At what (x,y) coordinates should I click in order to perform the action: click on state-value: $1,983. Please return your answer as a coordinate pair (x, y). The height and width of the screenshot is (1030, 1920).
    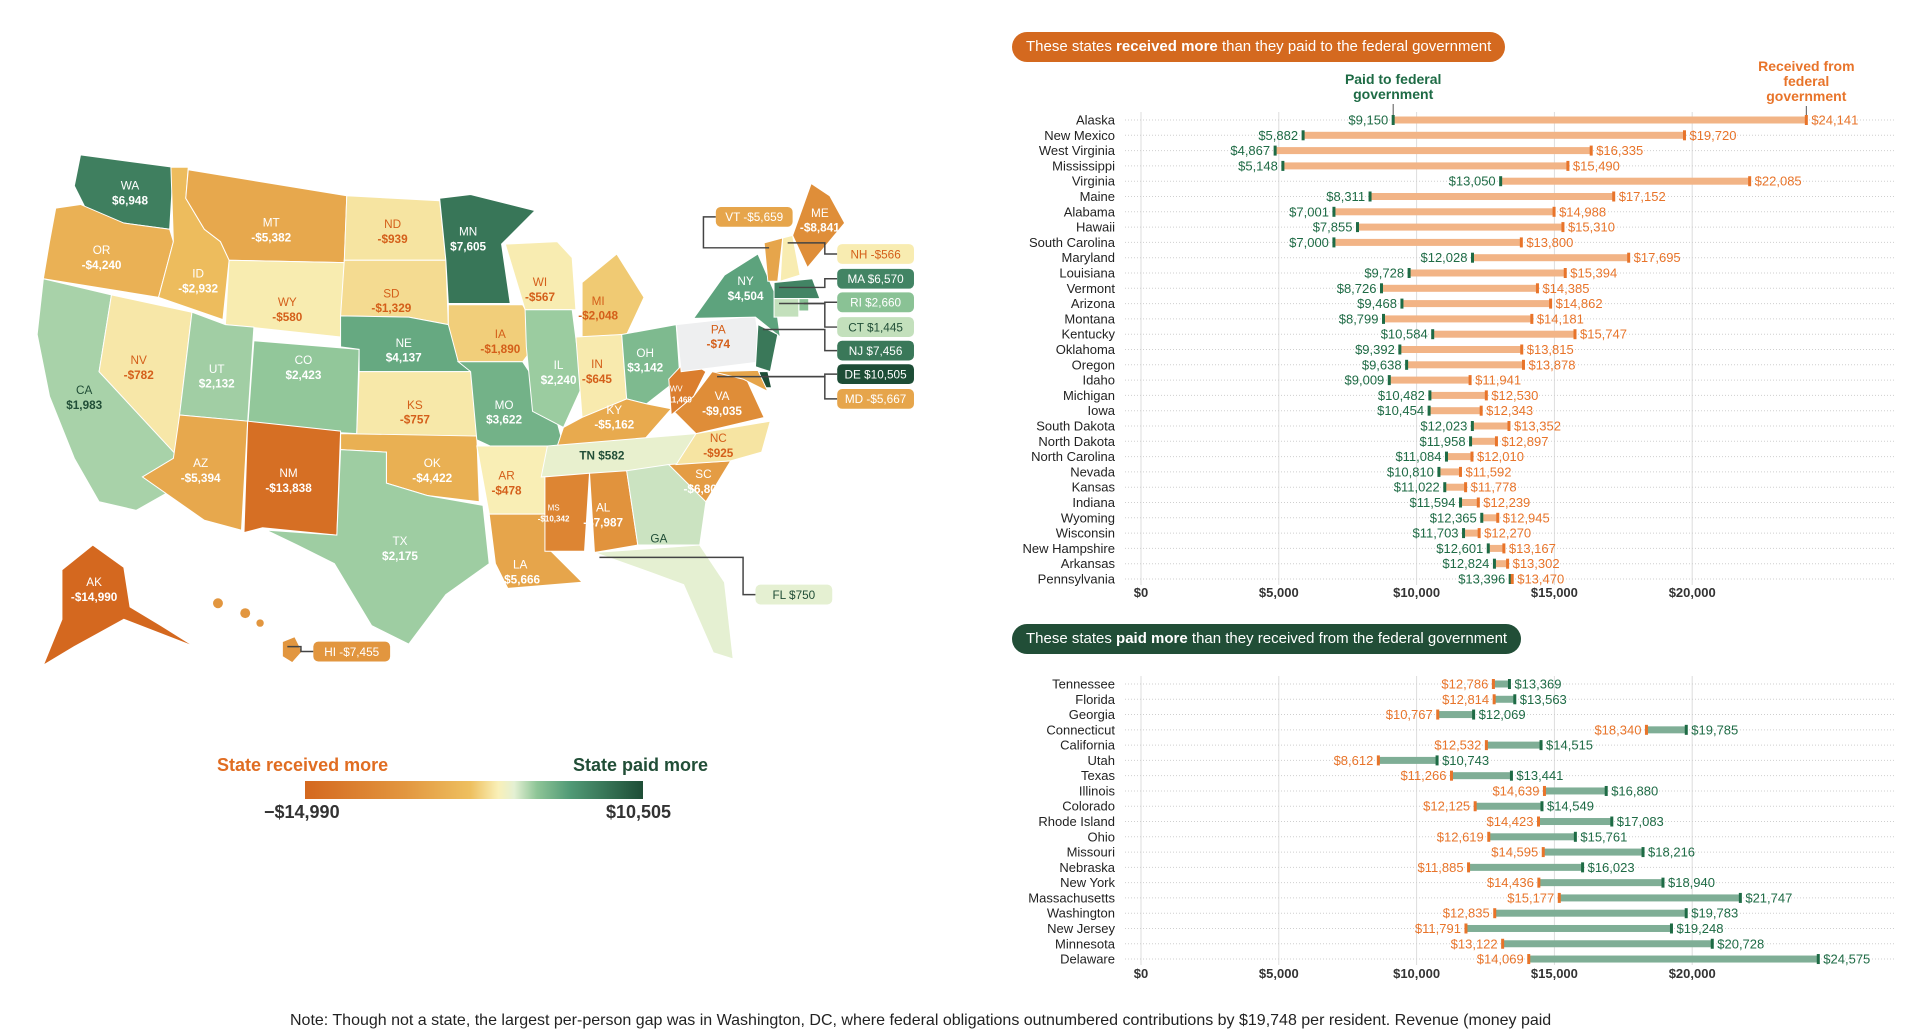
    Looking at the image, I should click on (84, 405).